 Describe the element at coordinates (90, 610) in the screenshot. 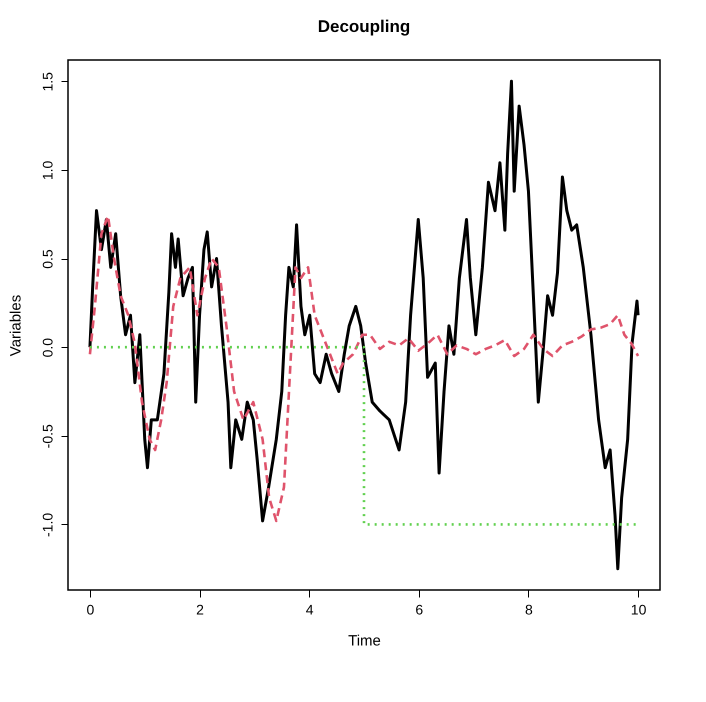

I see `x-tick-label: 0` at that location.